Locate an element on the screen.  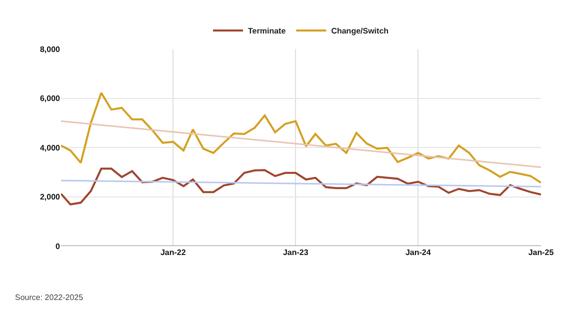
y-tick-label: 8,000 is located at coordinates (50, 49).